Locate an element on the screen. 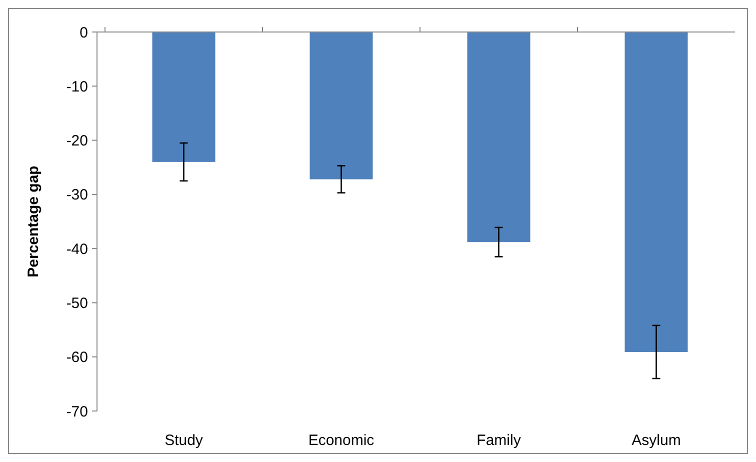 The width and height of the screenshot is (756, 462). y-tick-label: 0 is located at coordinates (84, 33).